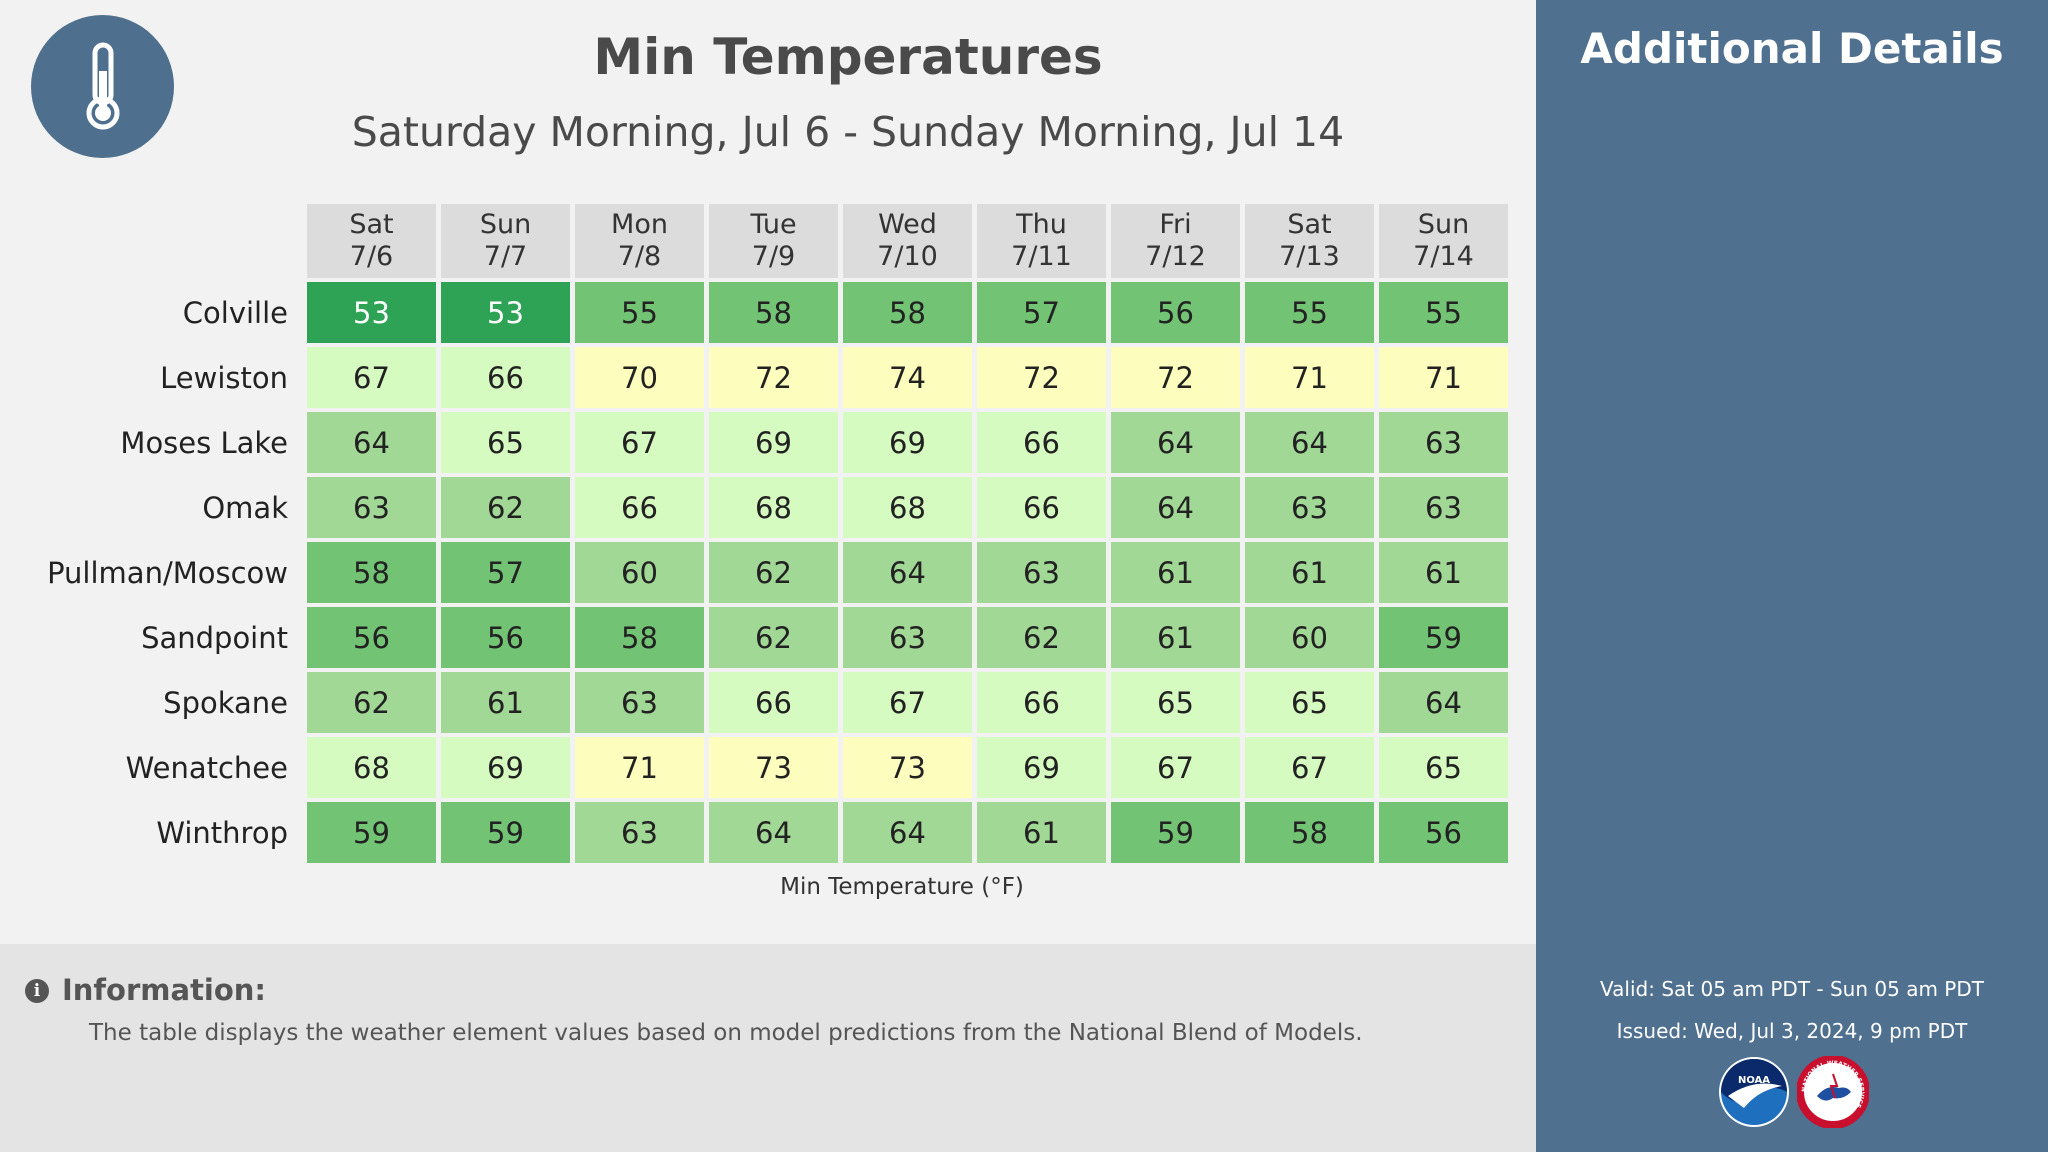 The width and height of the screenshot is (2048, 1152). Describe the element at coordinates (768, 1048) in the screenshot. I see `info-panel` at that location.